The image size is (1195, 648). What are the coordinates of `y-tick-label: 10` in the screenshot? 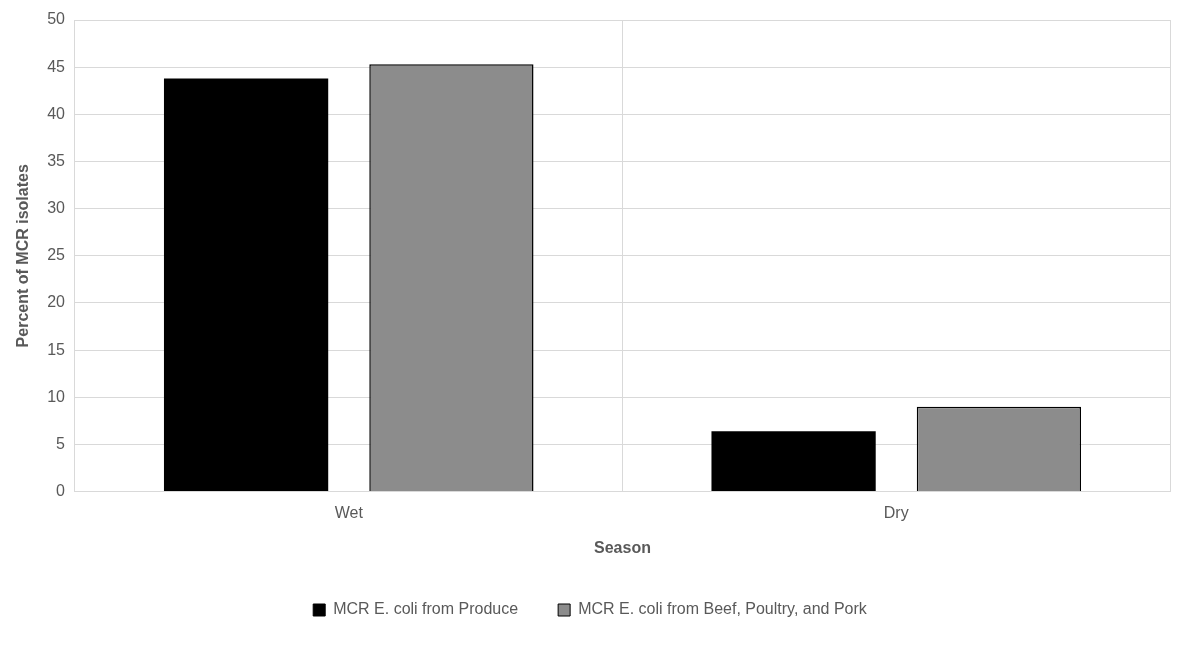 It's located at (56, 396).